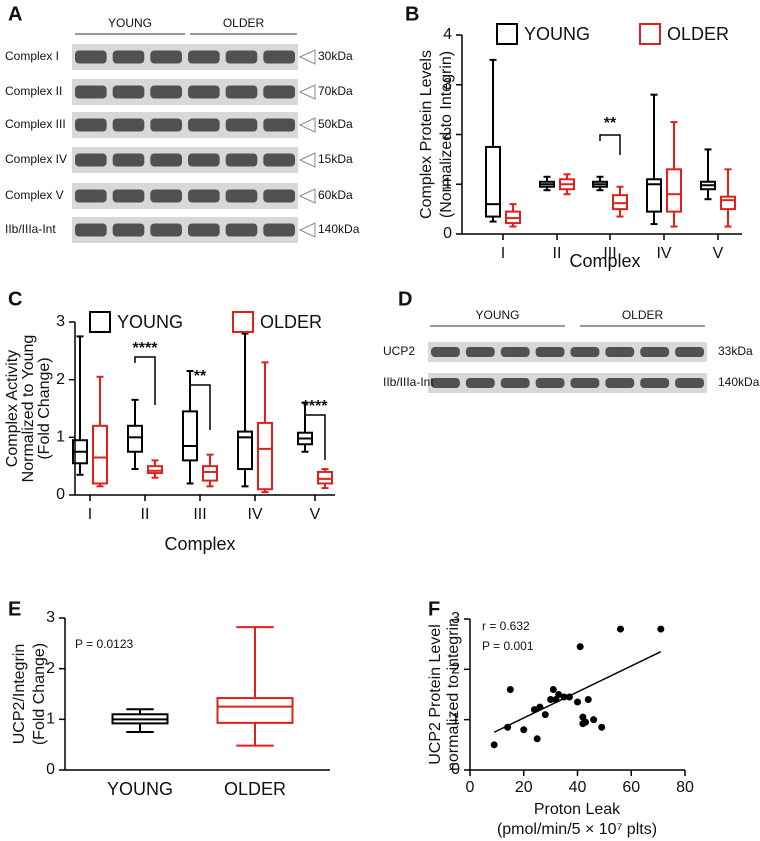  I want to click on panel-letter: B, so click(412, 14).